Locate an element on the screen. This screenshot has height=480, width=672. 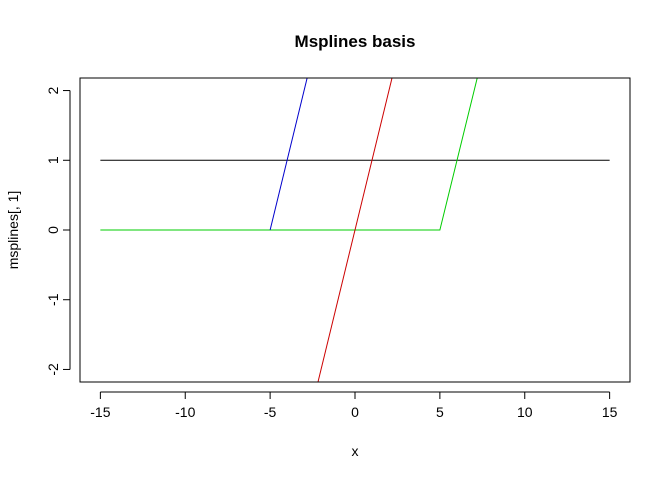
chart-title: Msplines basis is located at coordinates (355, 41).